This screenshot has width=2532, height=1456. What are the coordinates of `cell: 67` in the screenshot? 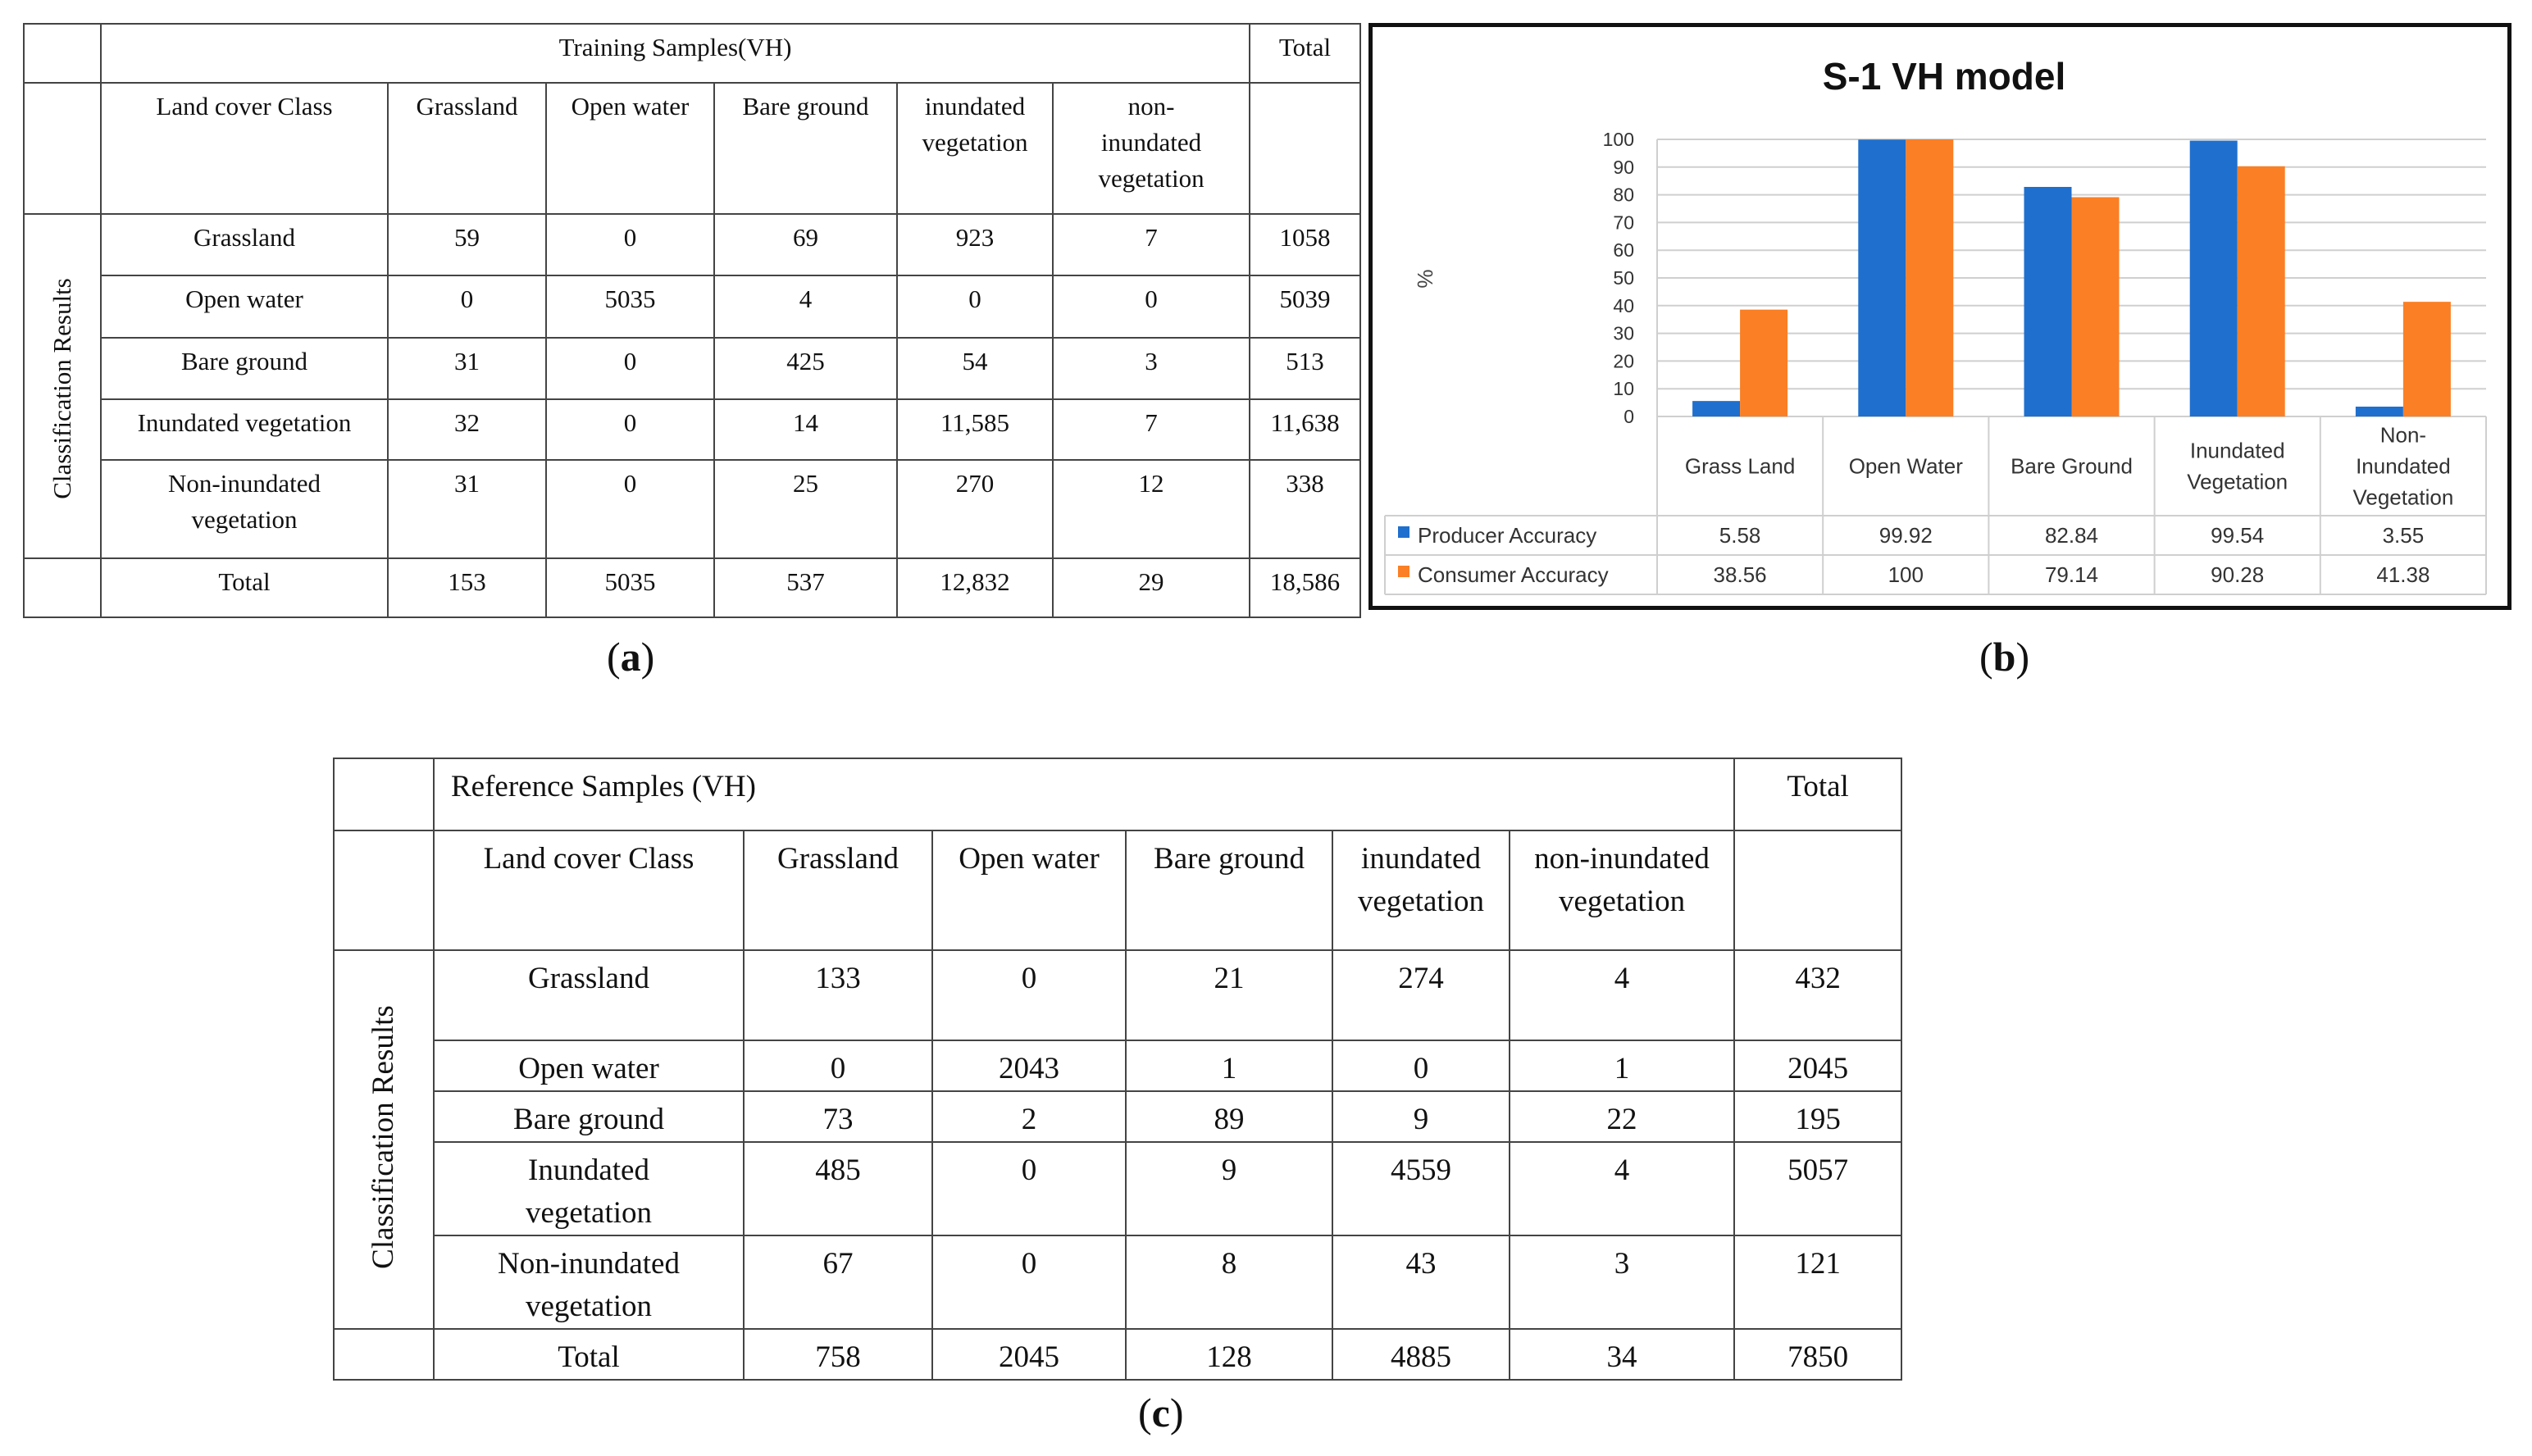 It's located at (838, 1282).